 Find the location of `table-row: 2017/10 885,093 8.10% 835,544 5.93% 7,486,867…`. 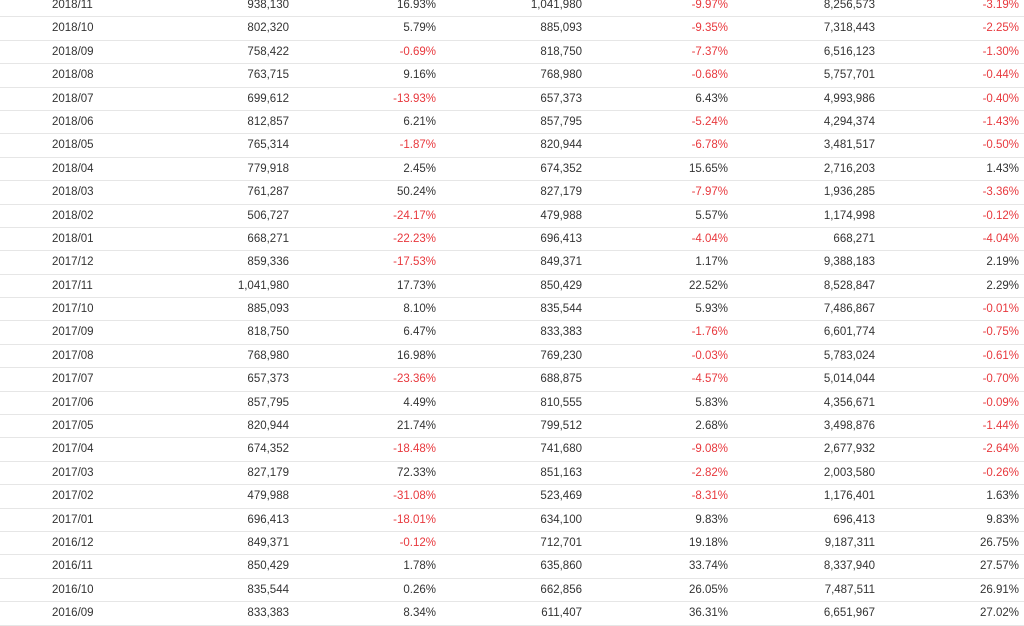

table-row: 2017/10 885,093 8.10% 835,544 5.93% 7,486,867… is located at coordinates (512, 310).